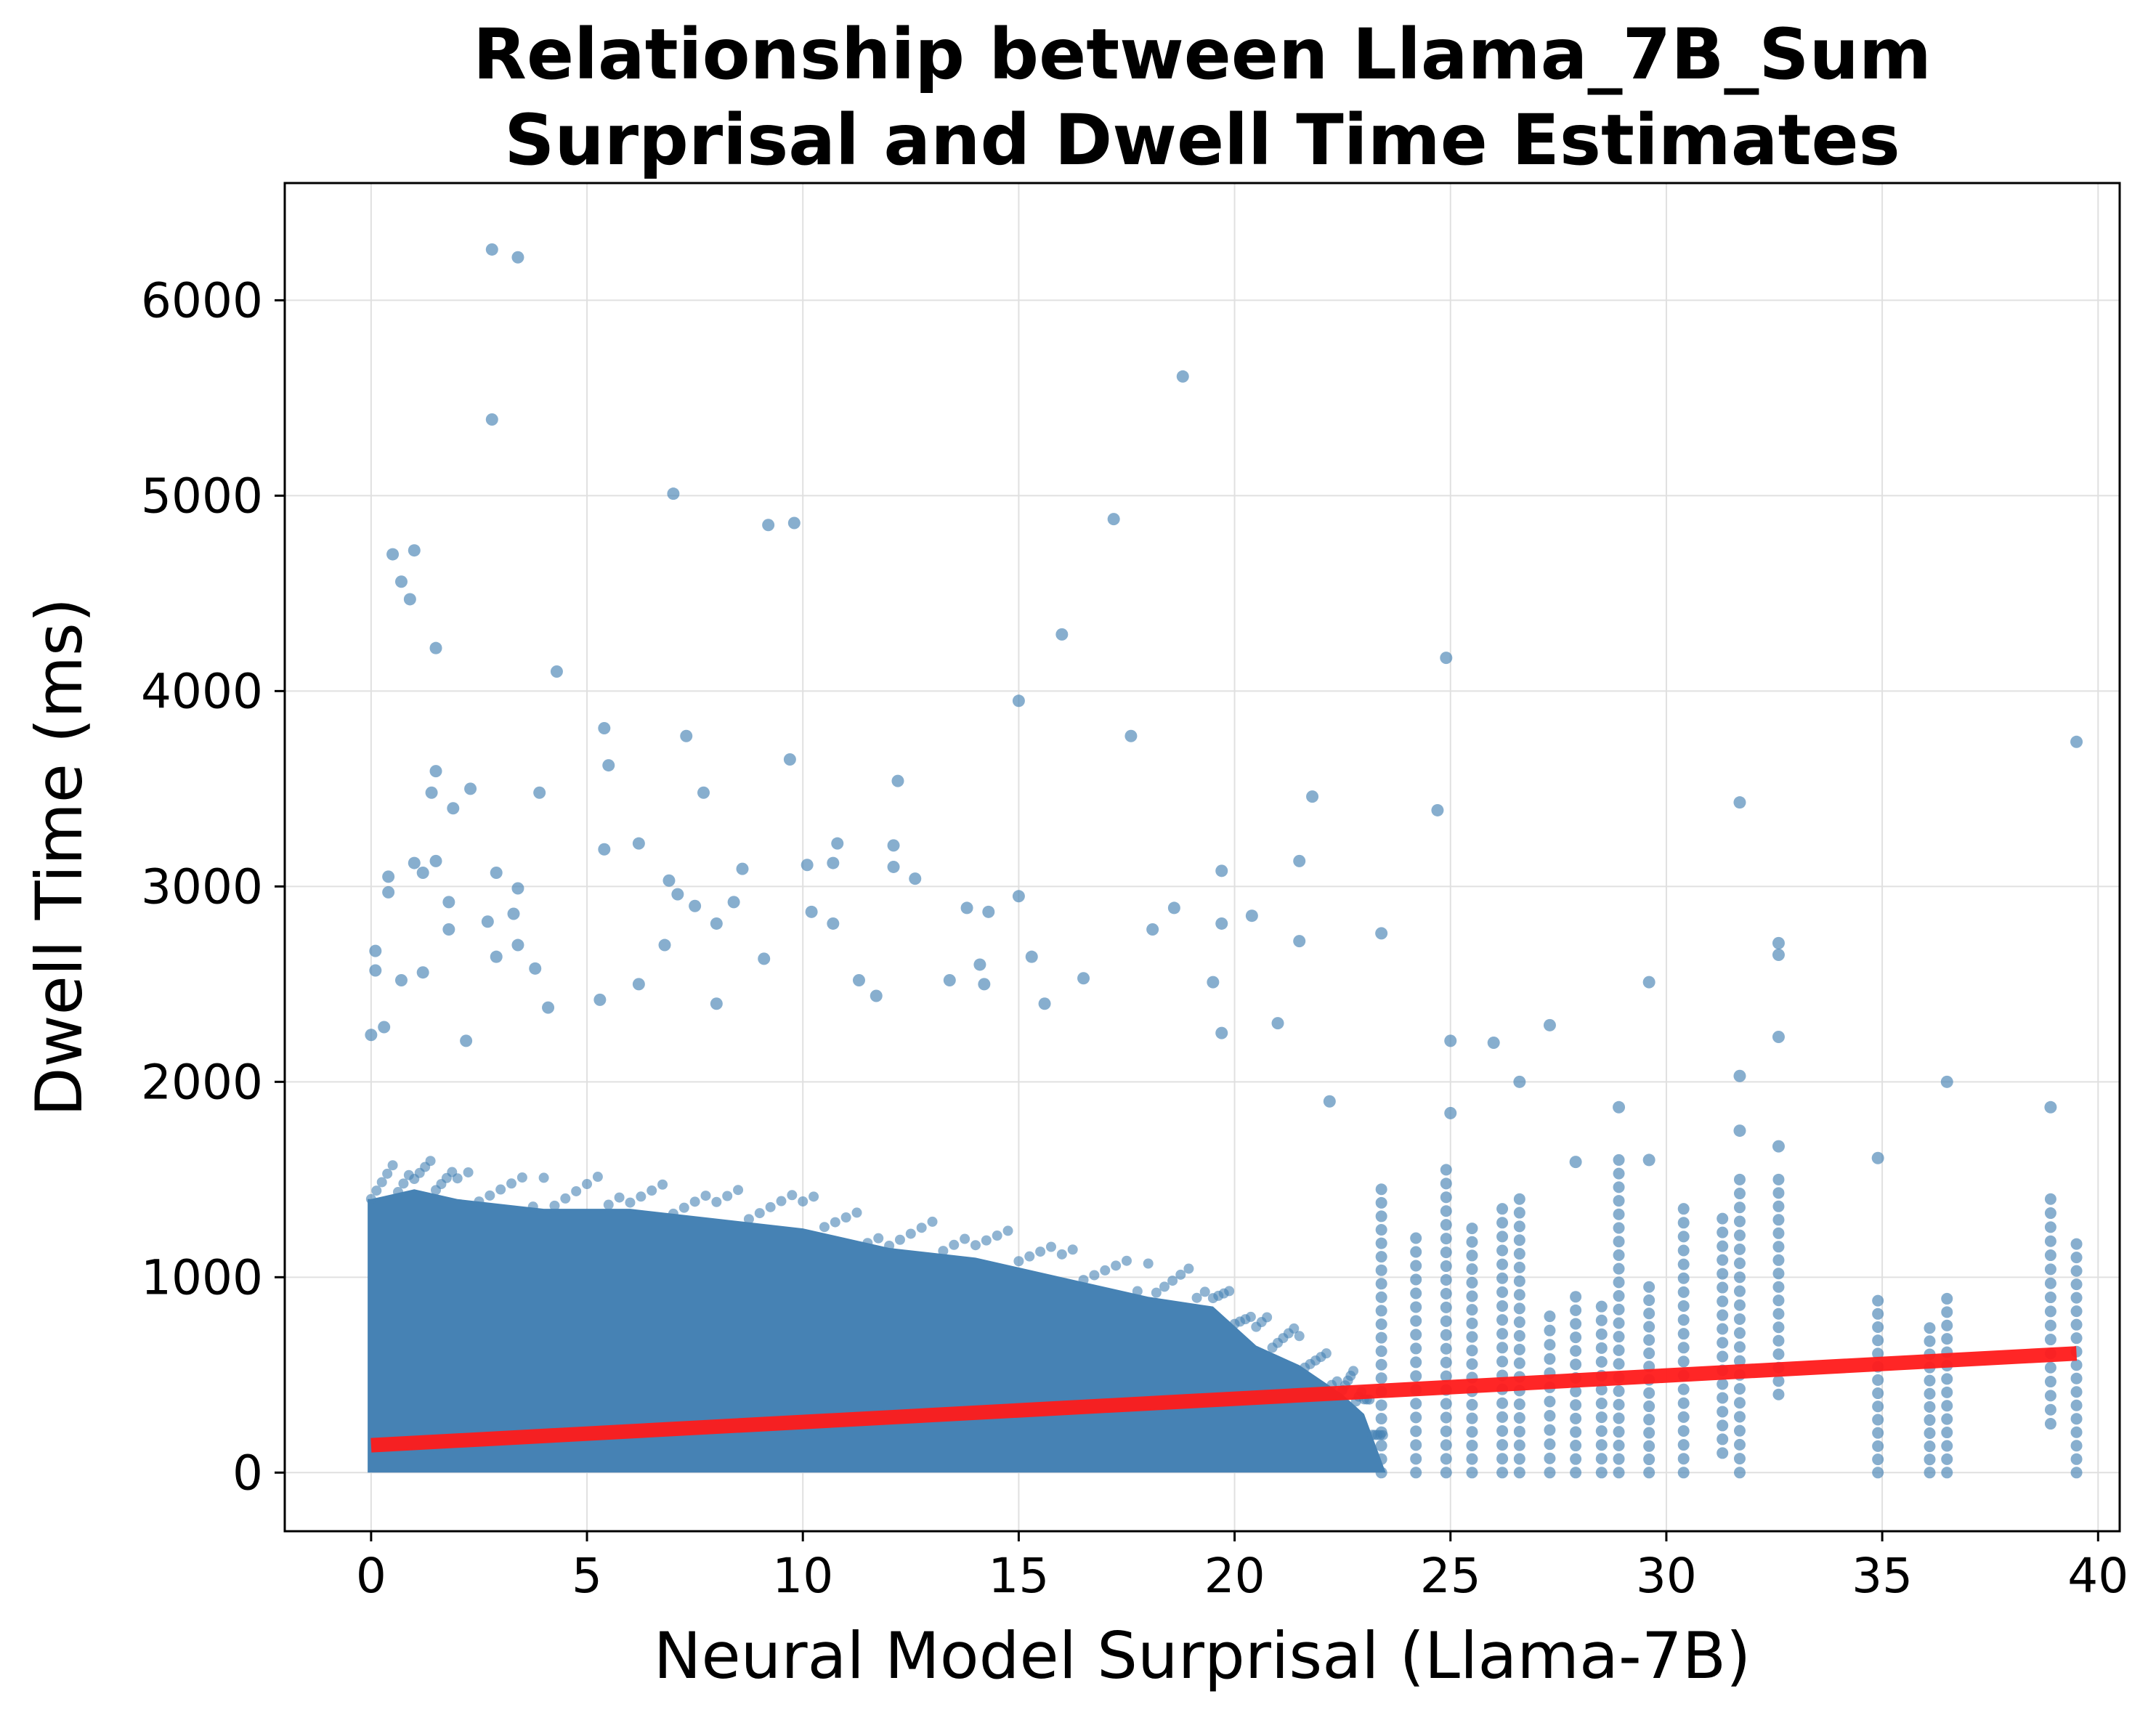  I want to click on x-tick-label: 0, so click(371, 1576).